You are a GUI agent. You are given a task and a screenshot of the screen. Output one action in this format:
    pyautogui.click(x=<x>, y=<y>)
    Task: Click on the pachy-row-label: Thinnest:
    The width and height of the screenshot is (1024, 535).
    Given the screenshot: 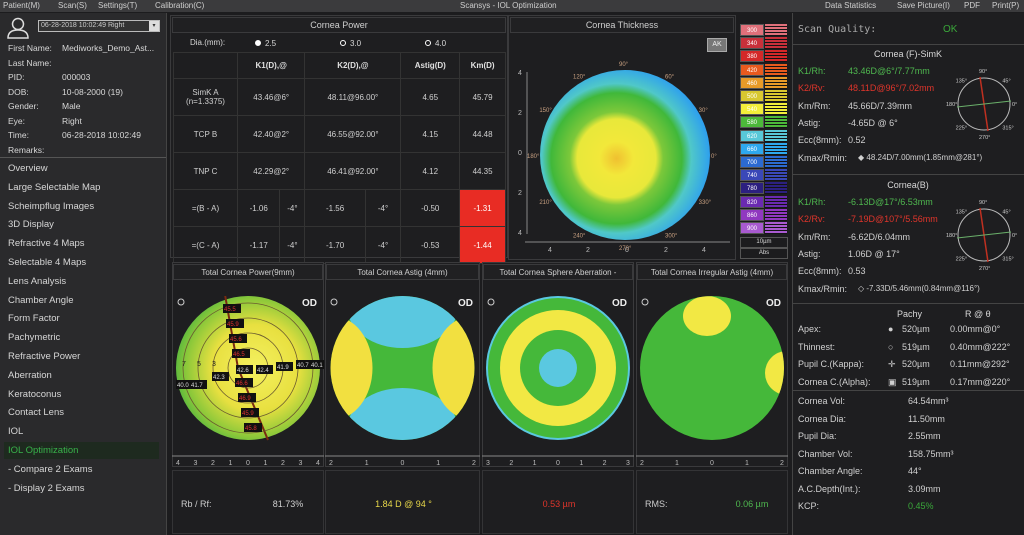 What is the action you would take?
    pyautogui.click(x=817, y=346)
    